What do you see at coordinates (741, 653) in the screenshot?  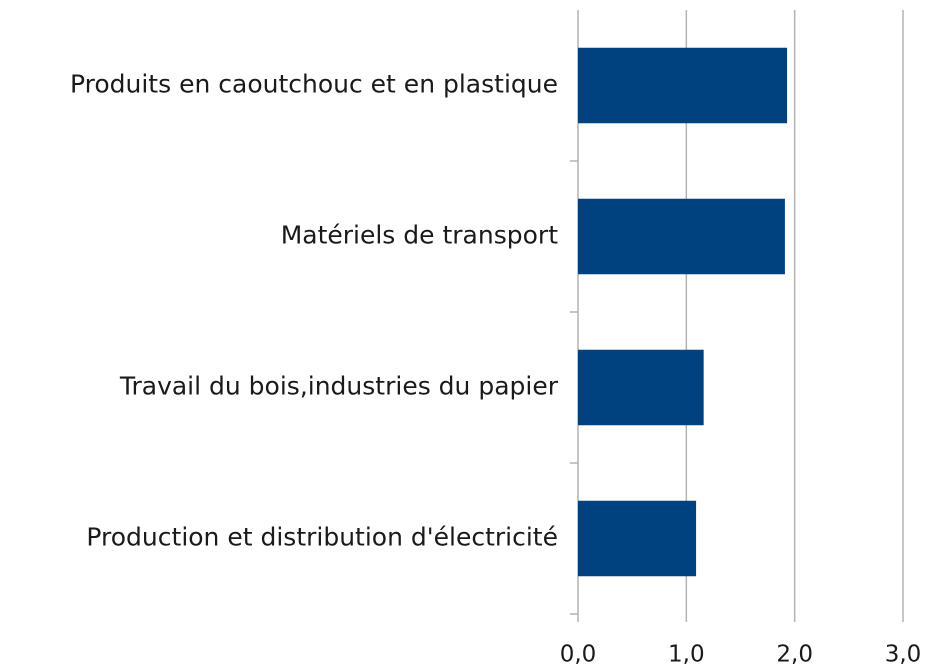 I see `x-axis: 0,0 1,0 2,0 3,0` at bounding box center [741, 653].